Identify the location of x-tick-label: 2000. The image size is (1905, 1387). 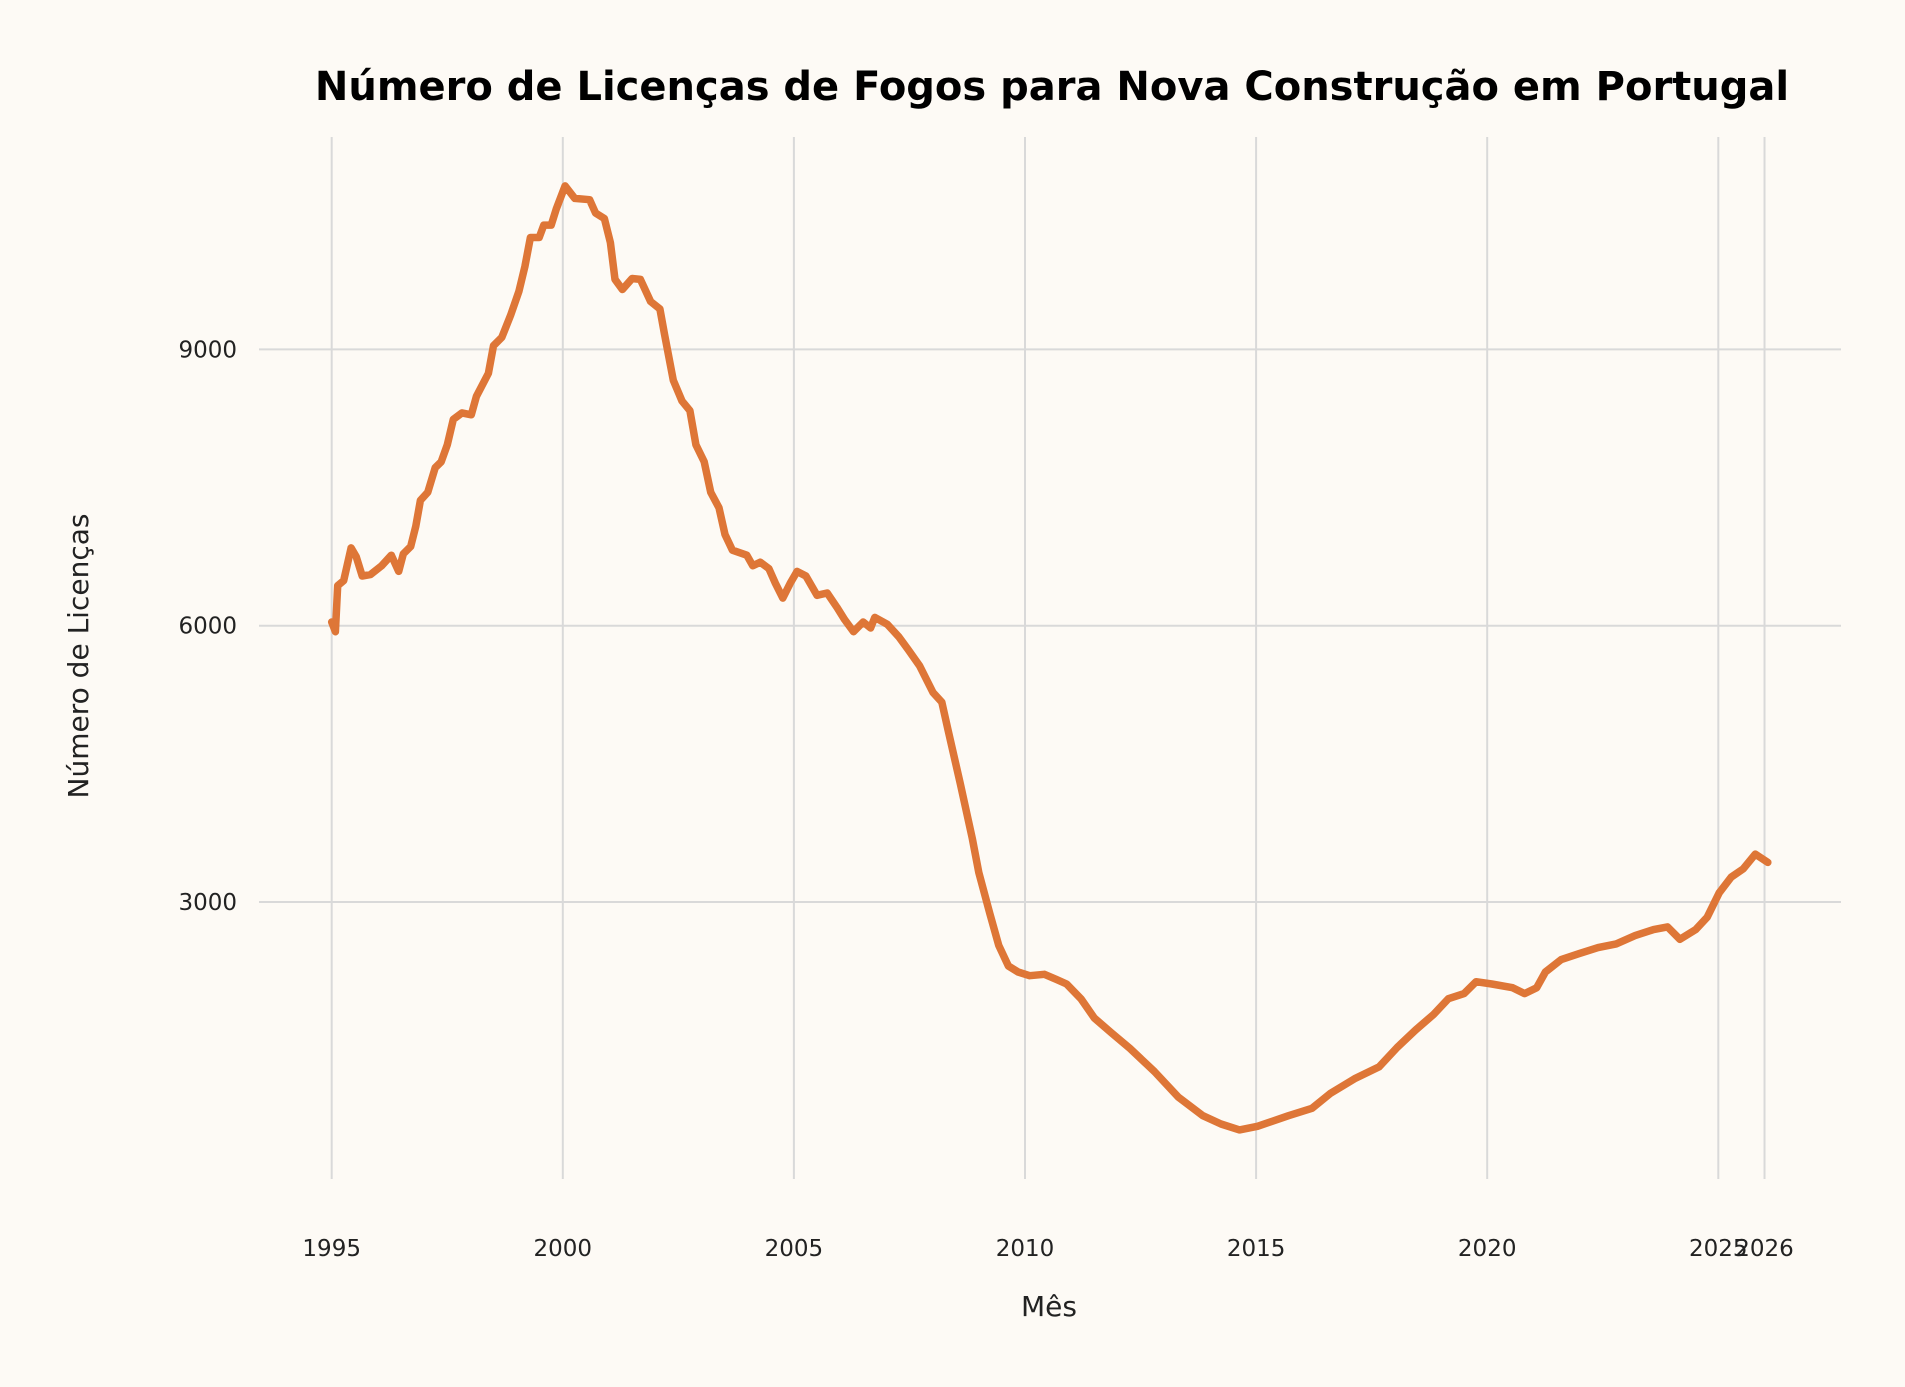
(563, 1249).